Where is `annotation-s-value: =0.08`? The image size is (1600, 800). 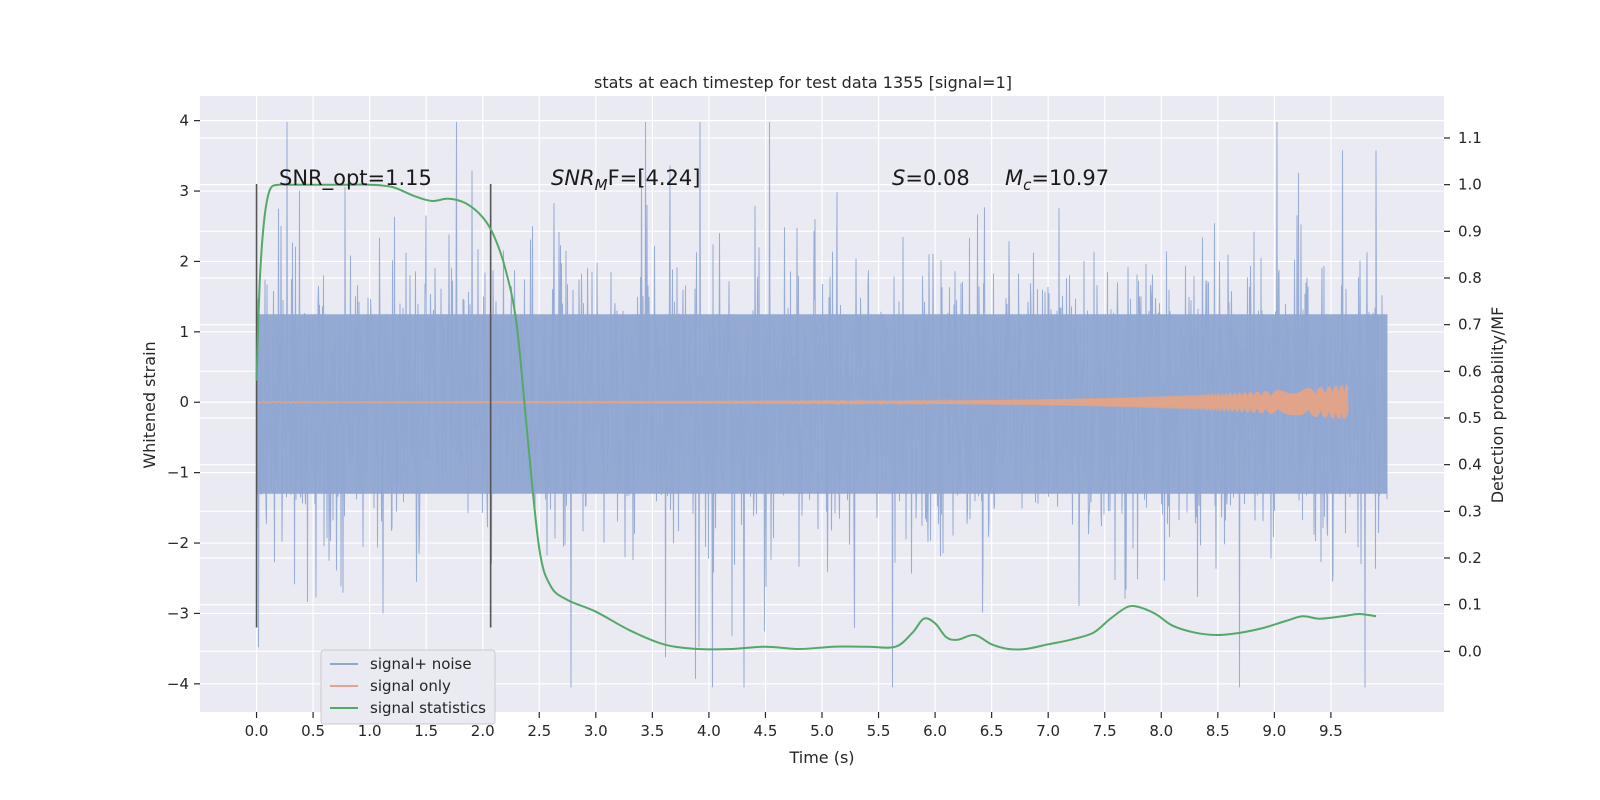 annotation-s-value: =0.08 is located at coordinates (937, 178).